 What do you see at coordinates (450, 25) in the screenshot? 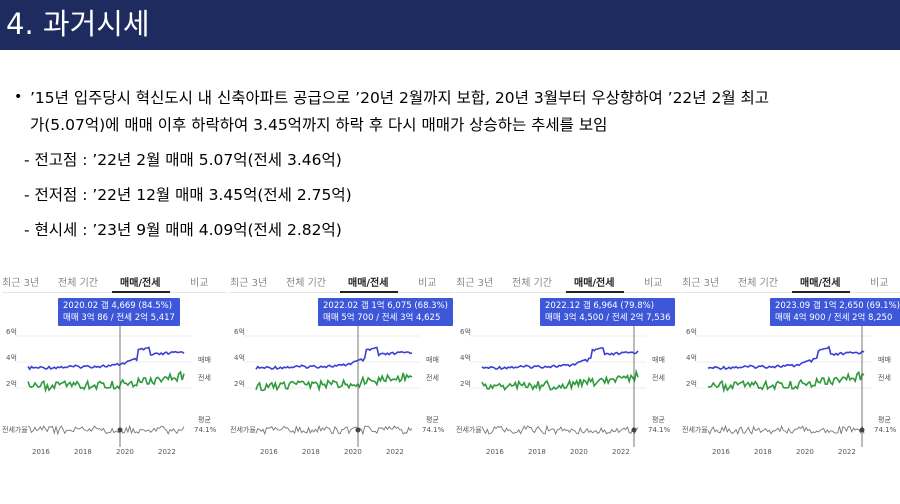
I see `title-bar: 4. 과거시세` at bounding box center [450, 25].